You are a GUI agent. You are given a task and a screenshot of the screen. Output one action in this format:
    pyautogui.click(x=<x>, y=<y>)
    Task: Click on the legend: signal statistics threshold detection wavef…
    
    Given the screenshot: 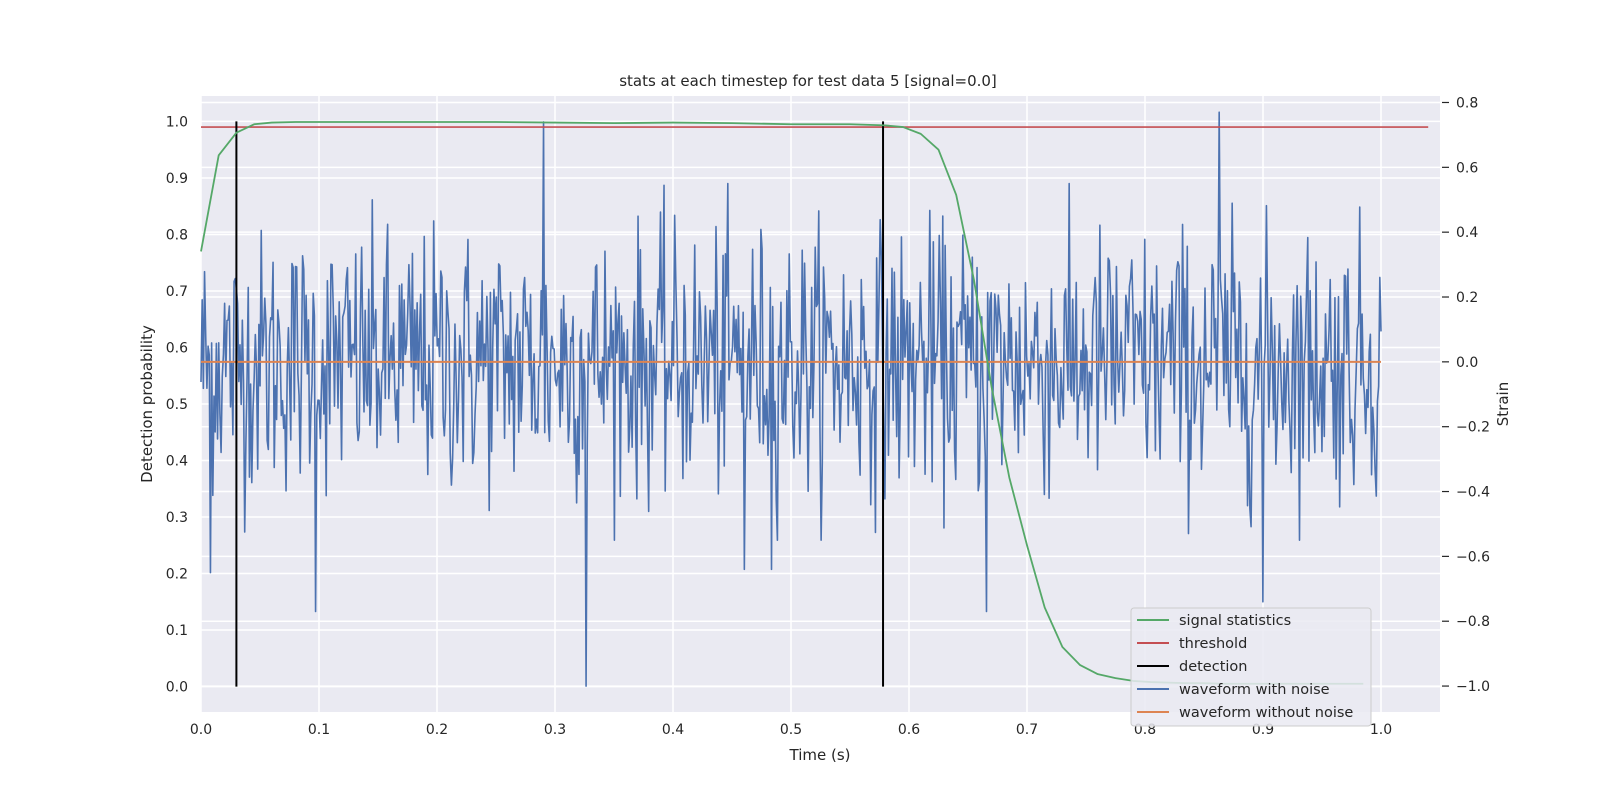 What is the action you would take?
    pyautogui.click(x=1251, y=667)
    